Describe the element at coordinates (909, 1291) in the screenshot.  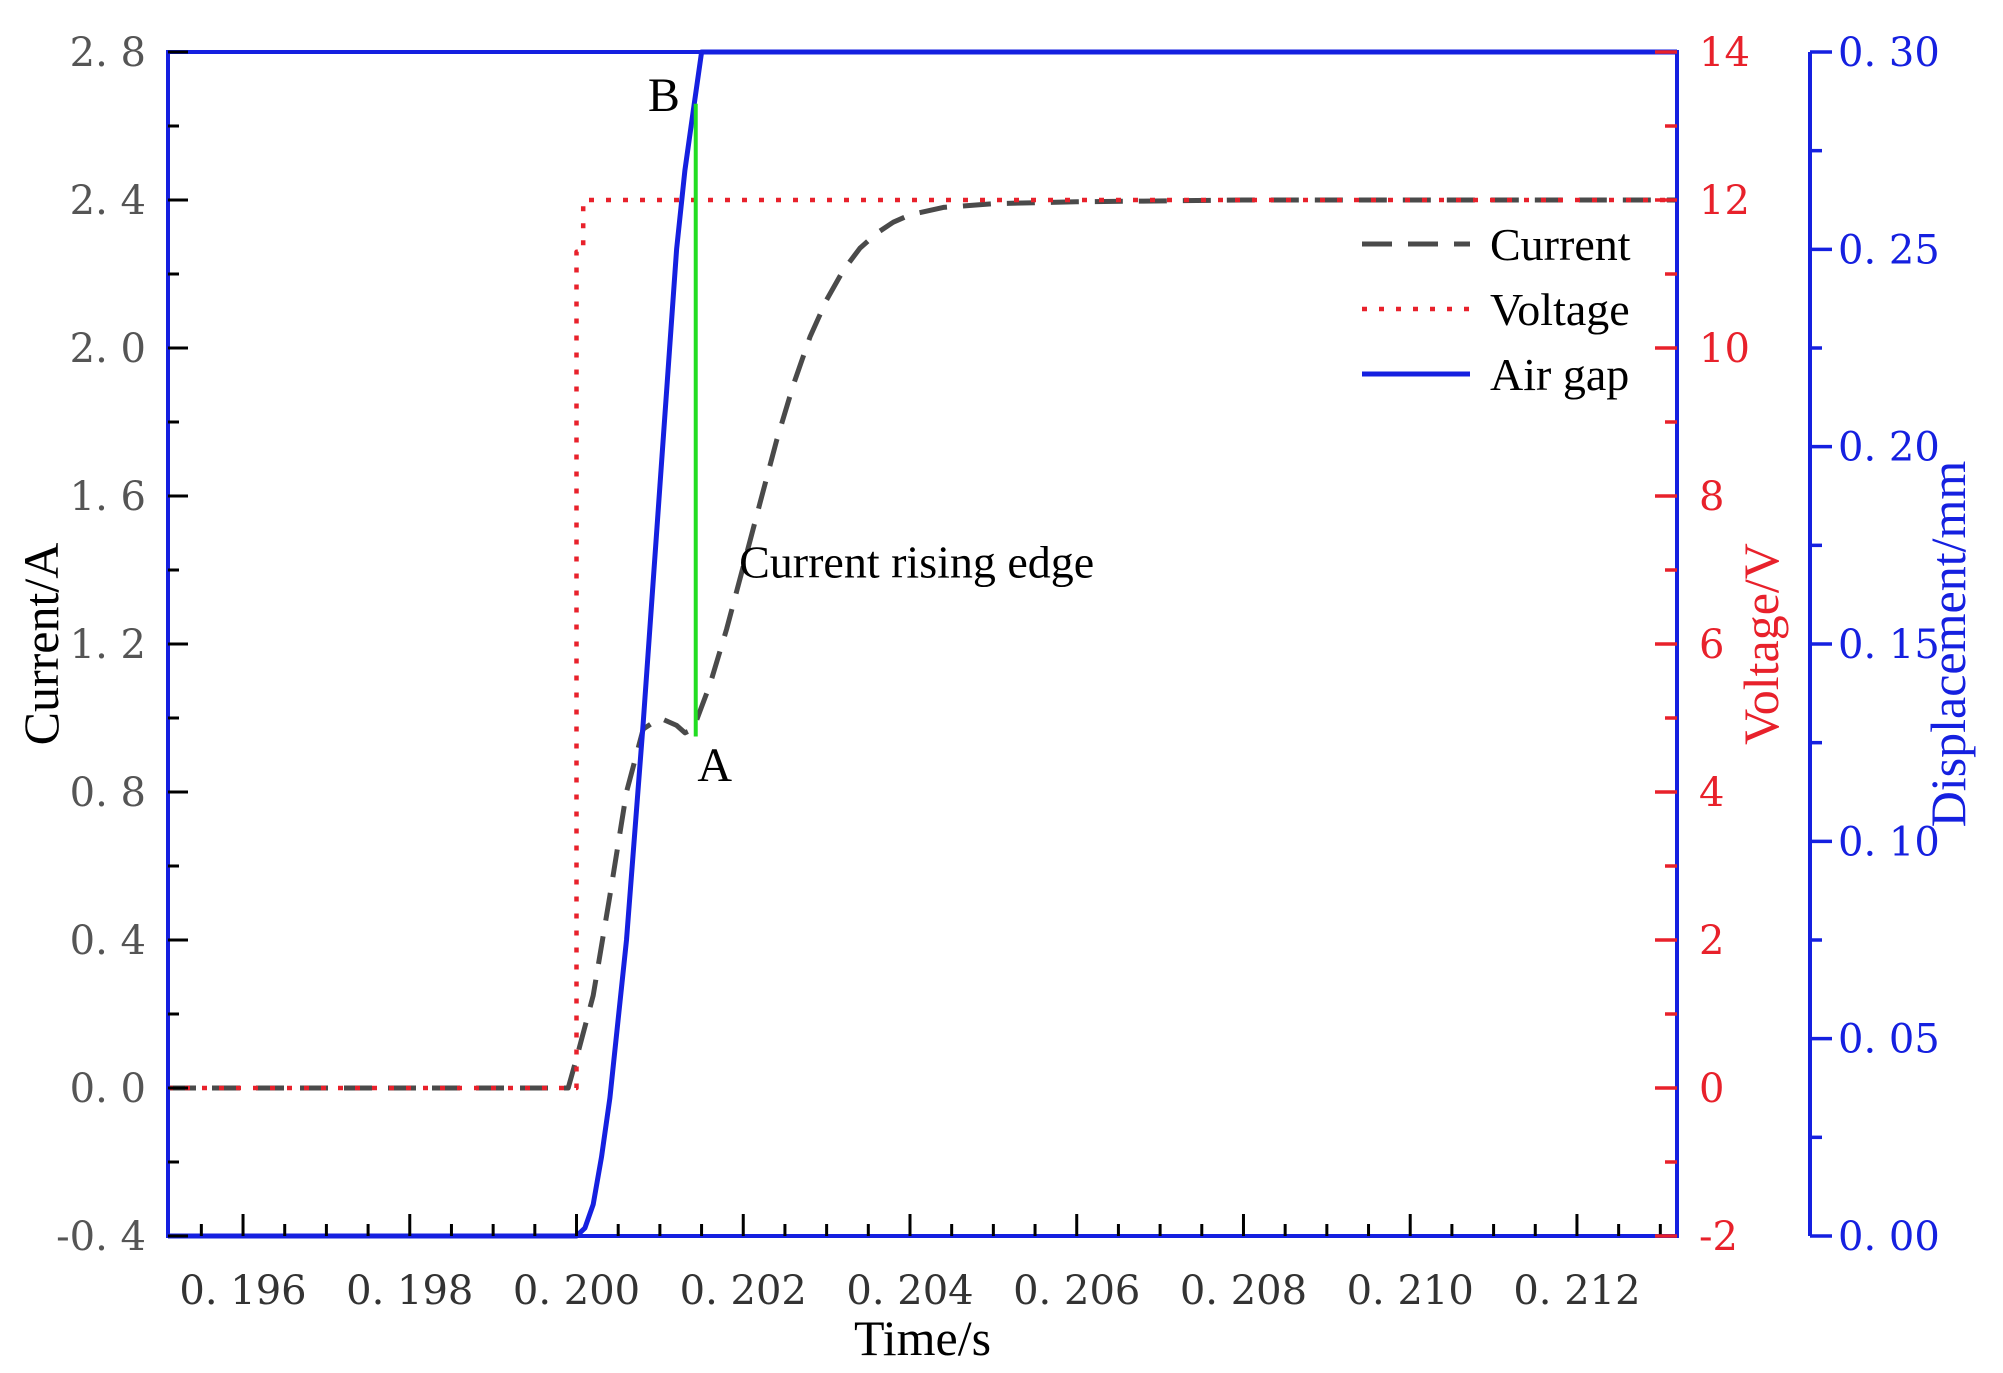
I see `x-tick-label: 0. 204` at that location.